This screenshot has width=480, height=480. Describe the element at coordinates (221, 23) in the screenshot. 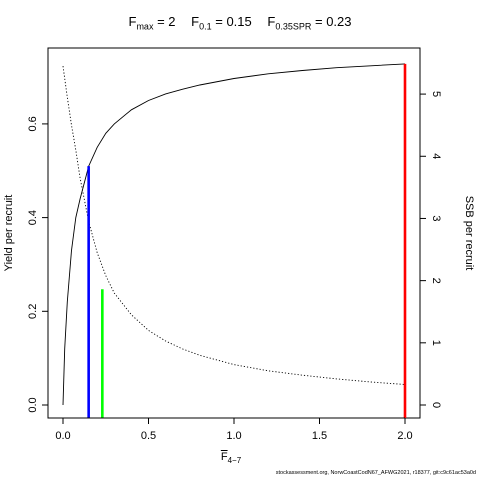

I see `title-term-f01: F0.1 = 0.15` at that location.